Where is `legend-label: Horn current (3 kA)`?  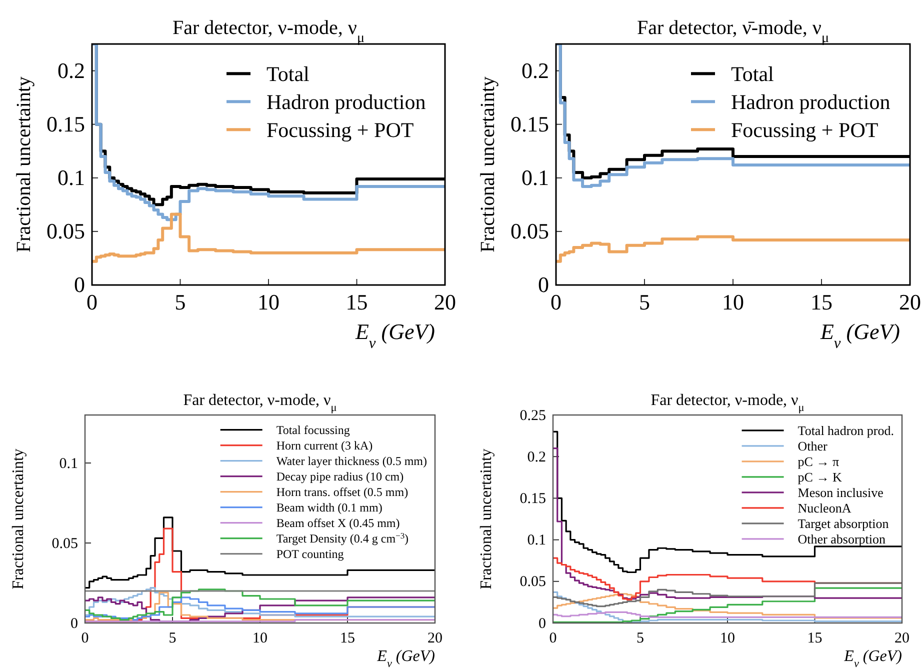 legend-label: Horn current (3 kA) is located at coordinates (324, 445).